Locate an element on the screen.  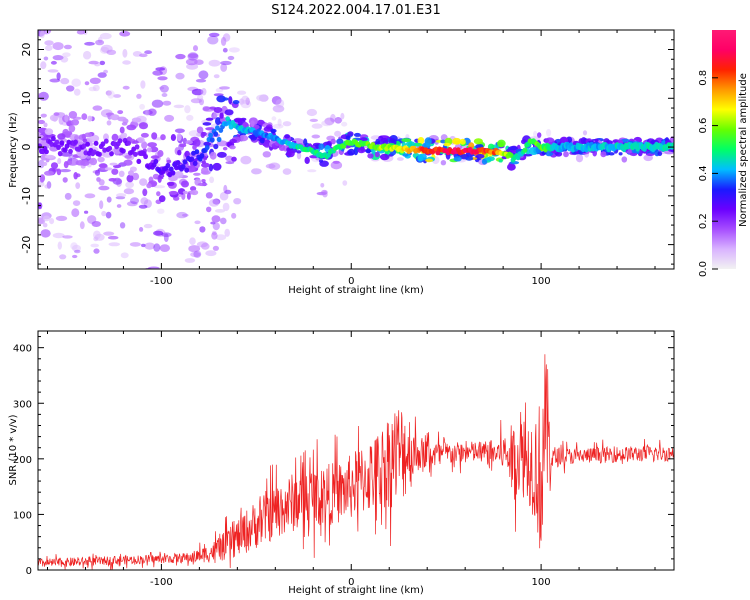
snr-y-tick-label: 200 is located at coordinates (22, 460).